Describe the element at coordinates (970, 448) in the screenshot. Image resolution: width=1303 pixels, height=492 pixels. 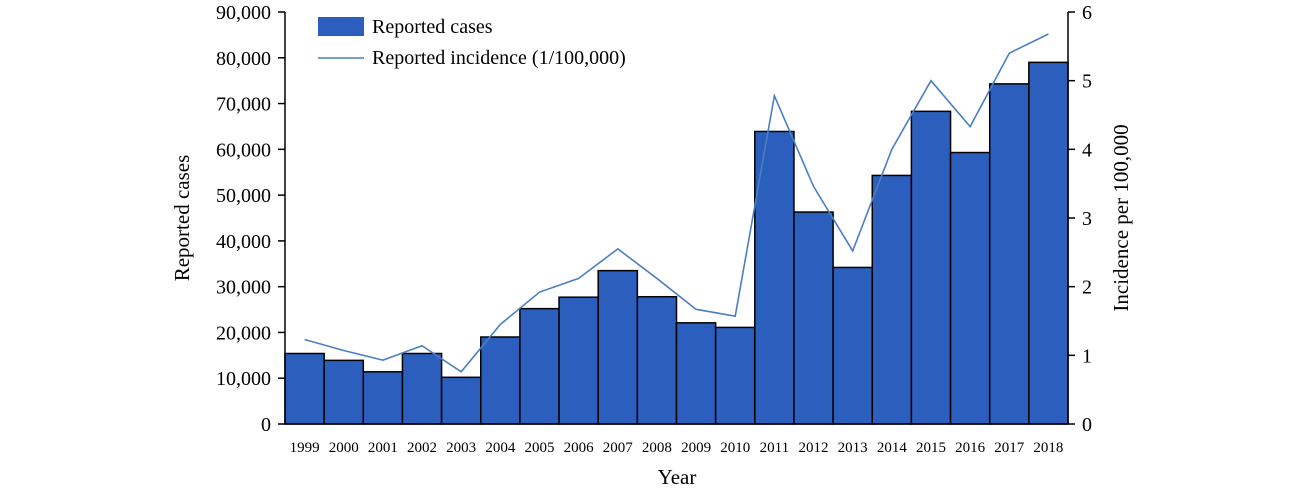
I see `x-tick-label: 2016` at that location.